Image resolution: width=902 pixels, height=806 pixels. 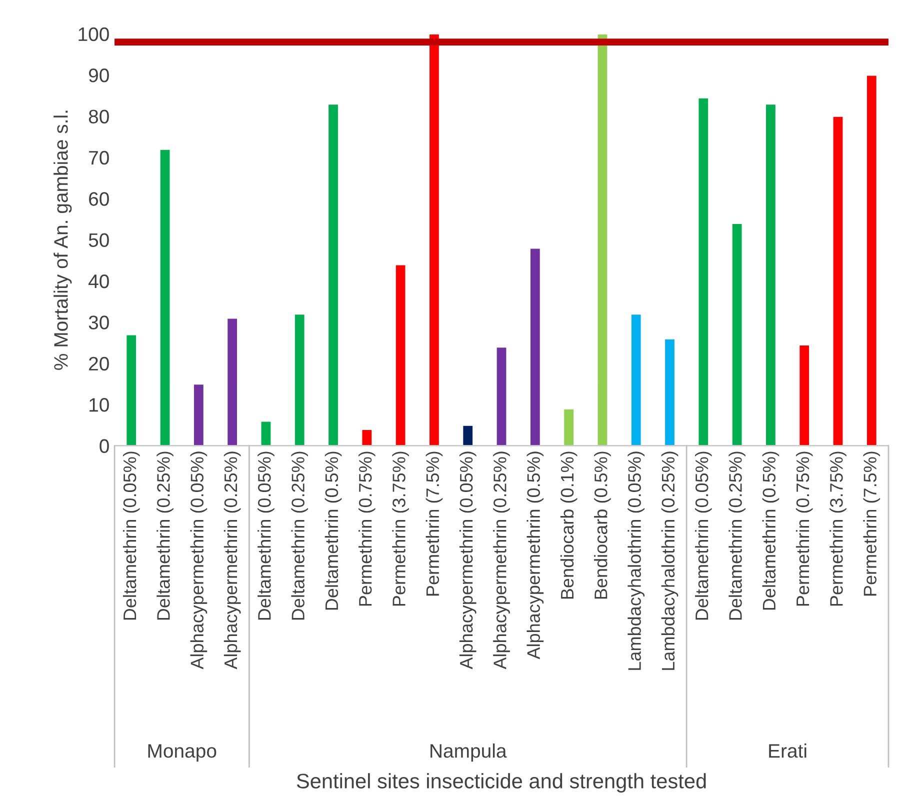 I want to click on x-tick-label: Lambdacyhalothrin (0.25%), so click(x=669, y=561).